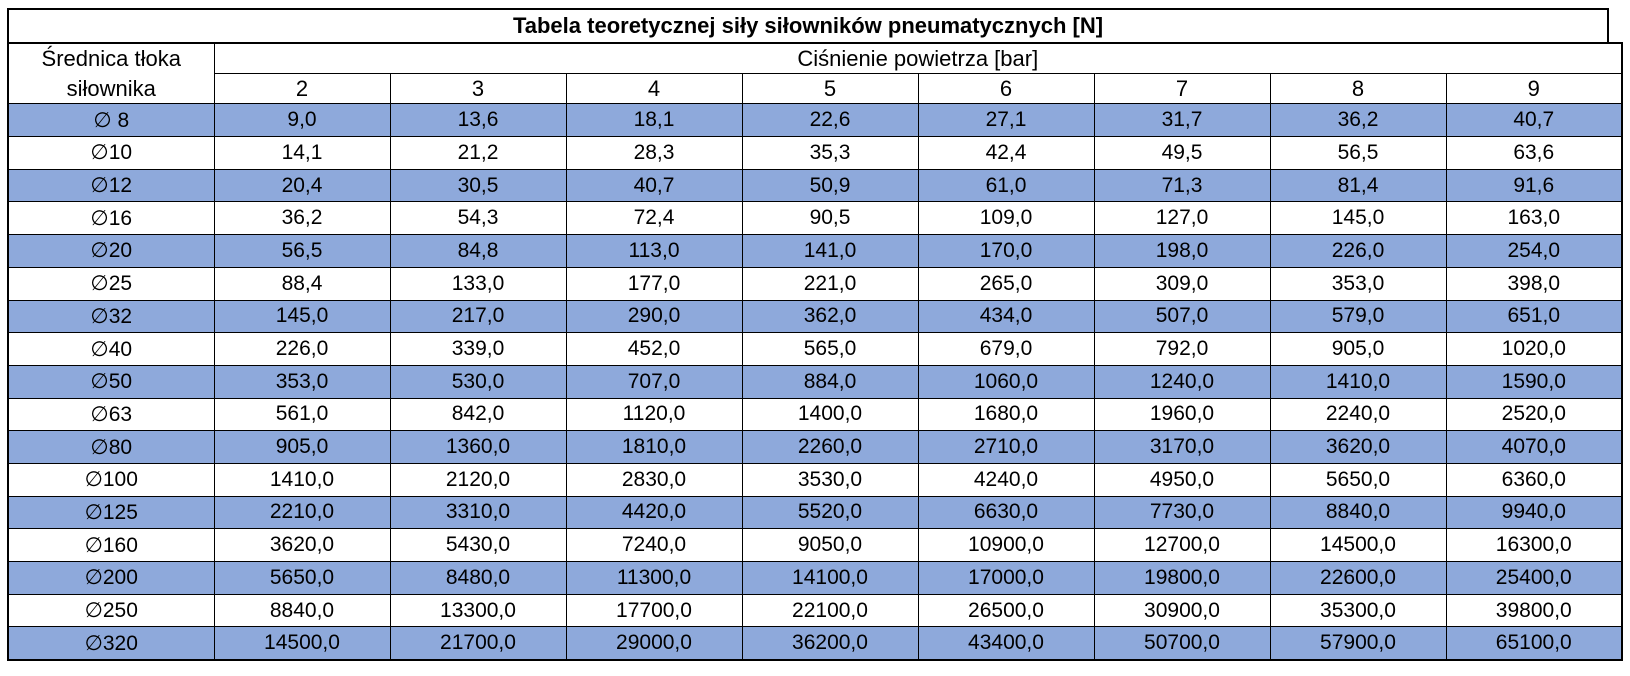  Describe the element at coordinates (478, 545) in the screenshot. I see `force-value-cell: 5430,0` at that location.